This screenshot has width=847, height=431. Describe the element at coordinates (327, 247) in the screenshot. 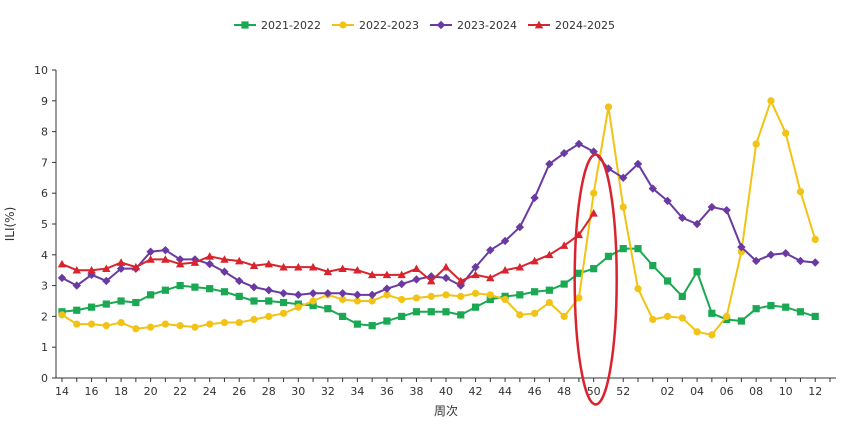

I see `series-2024-2025` at that location.